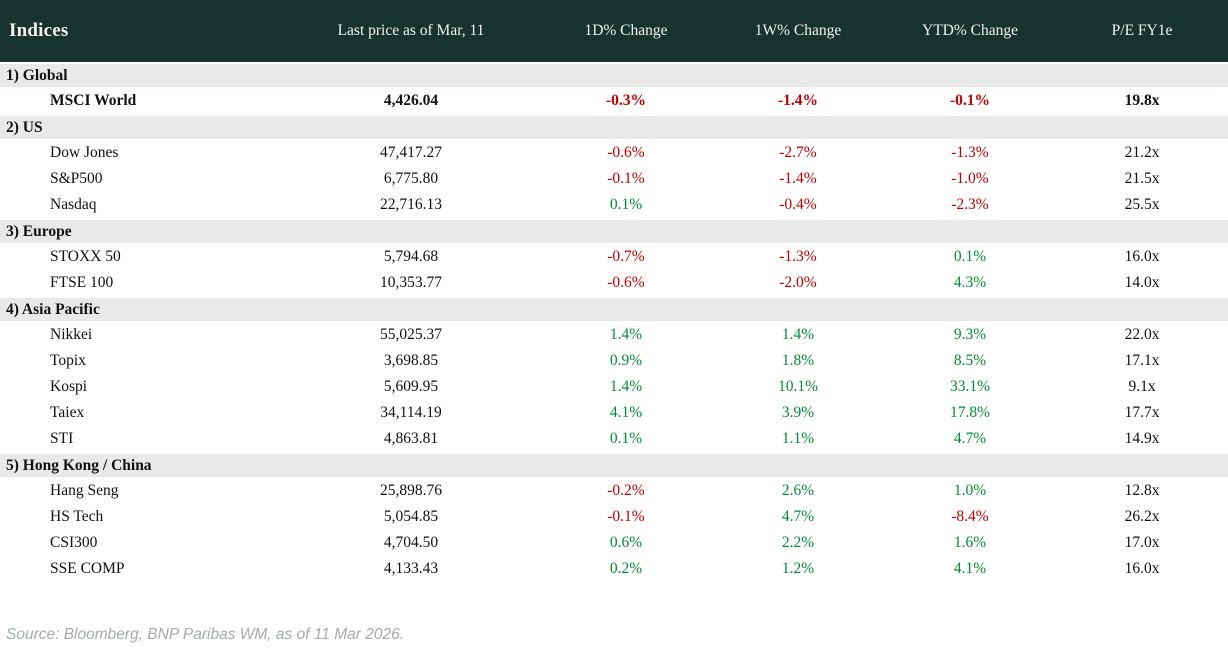 Image resolution: width=1228 pixels, height=654 pixels. I want to click on cell-pe: 25.5x, so click(1142, 204).